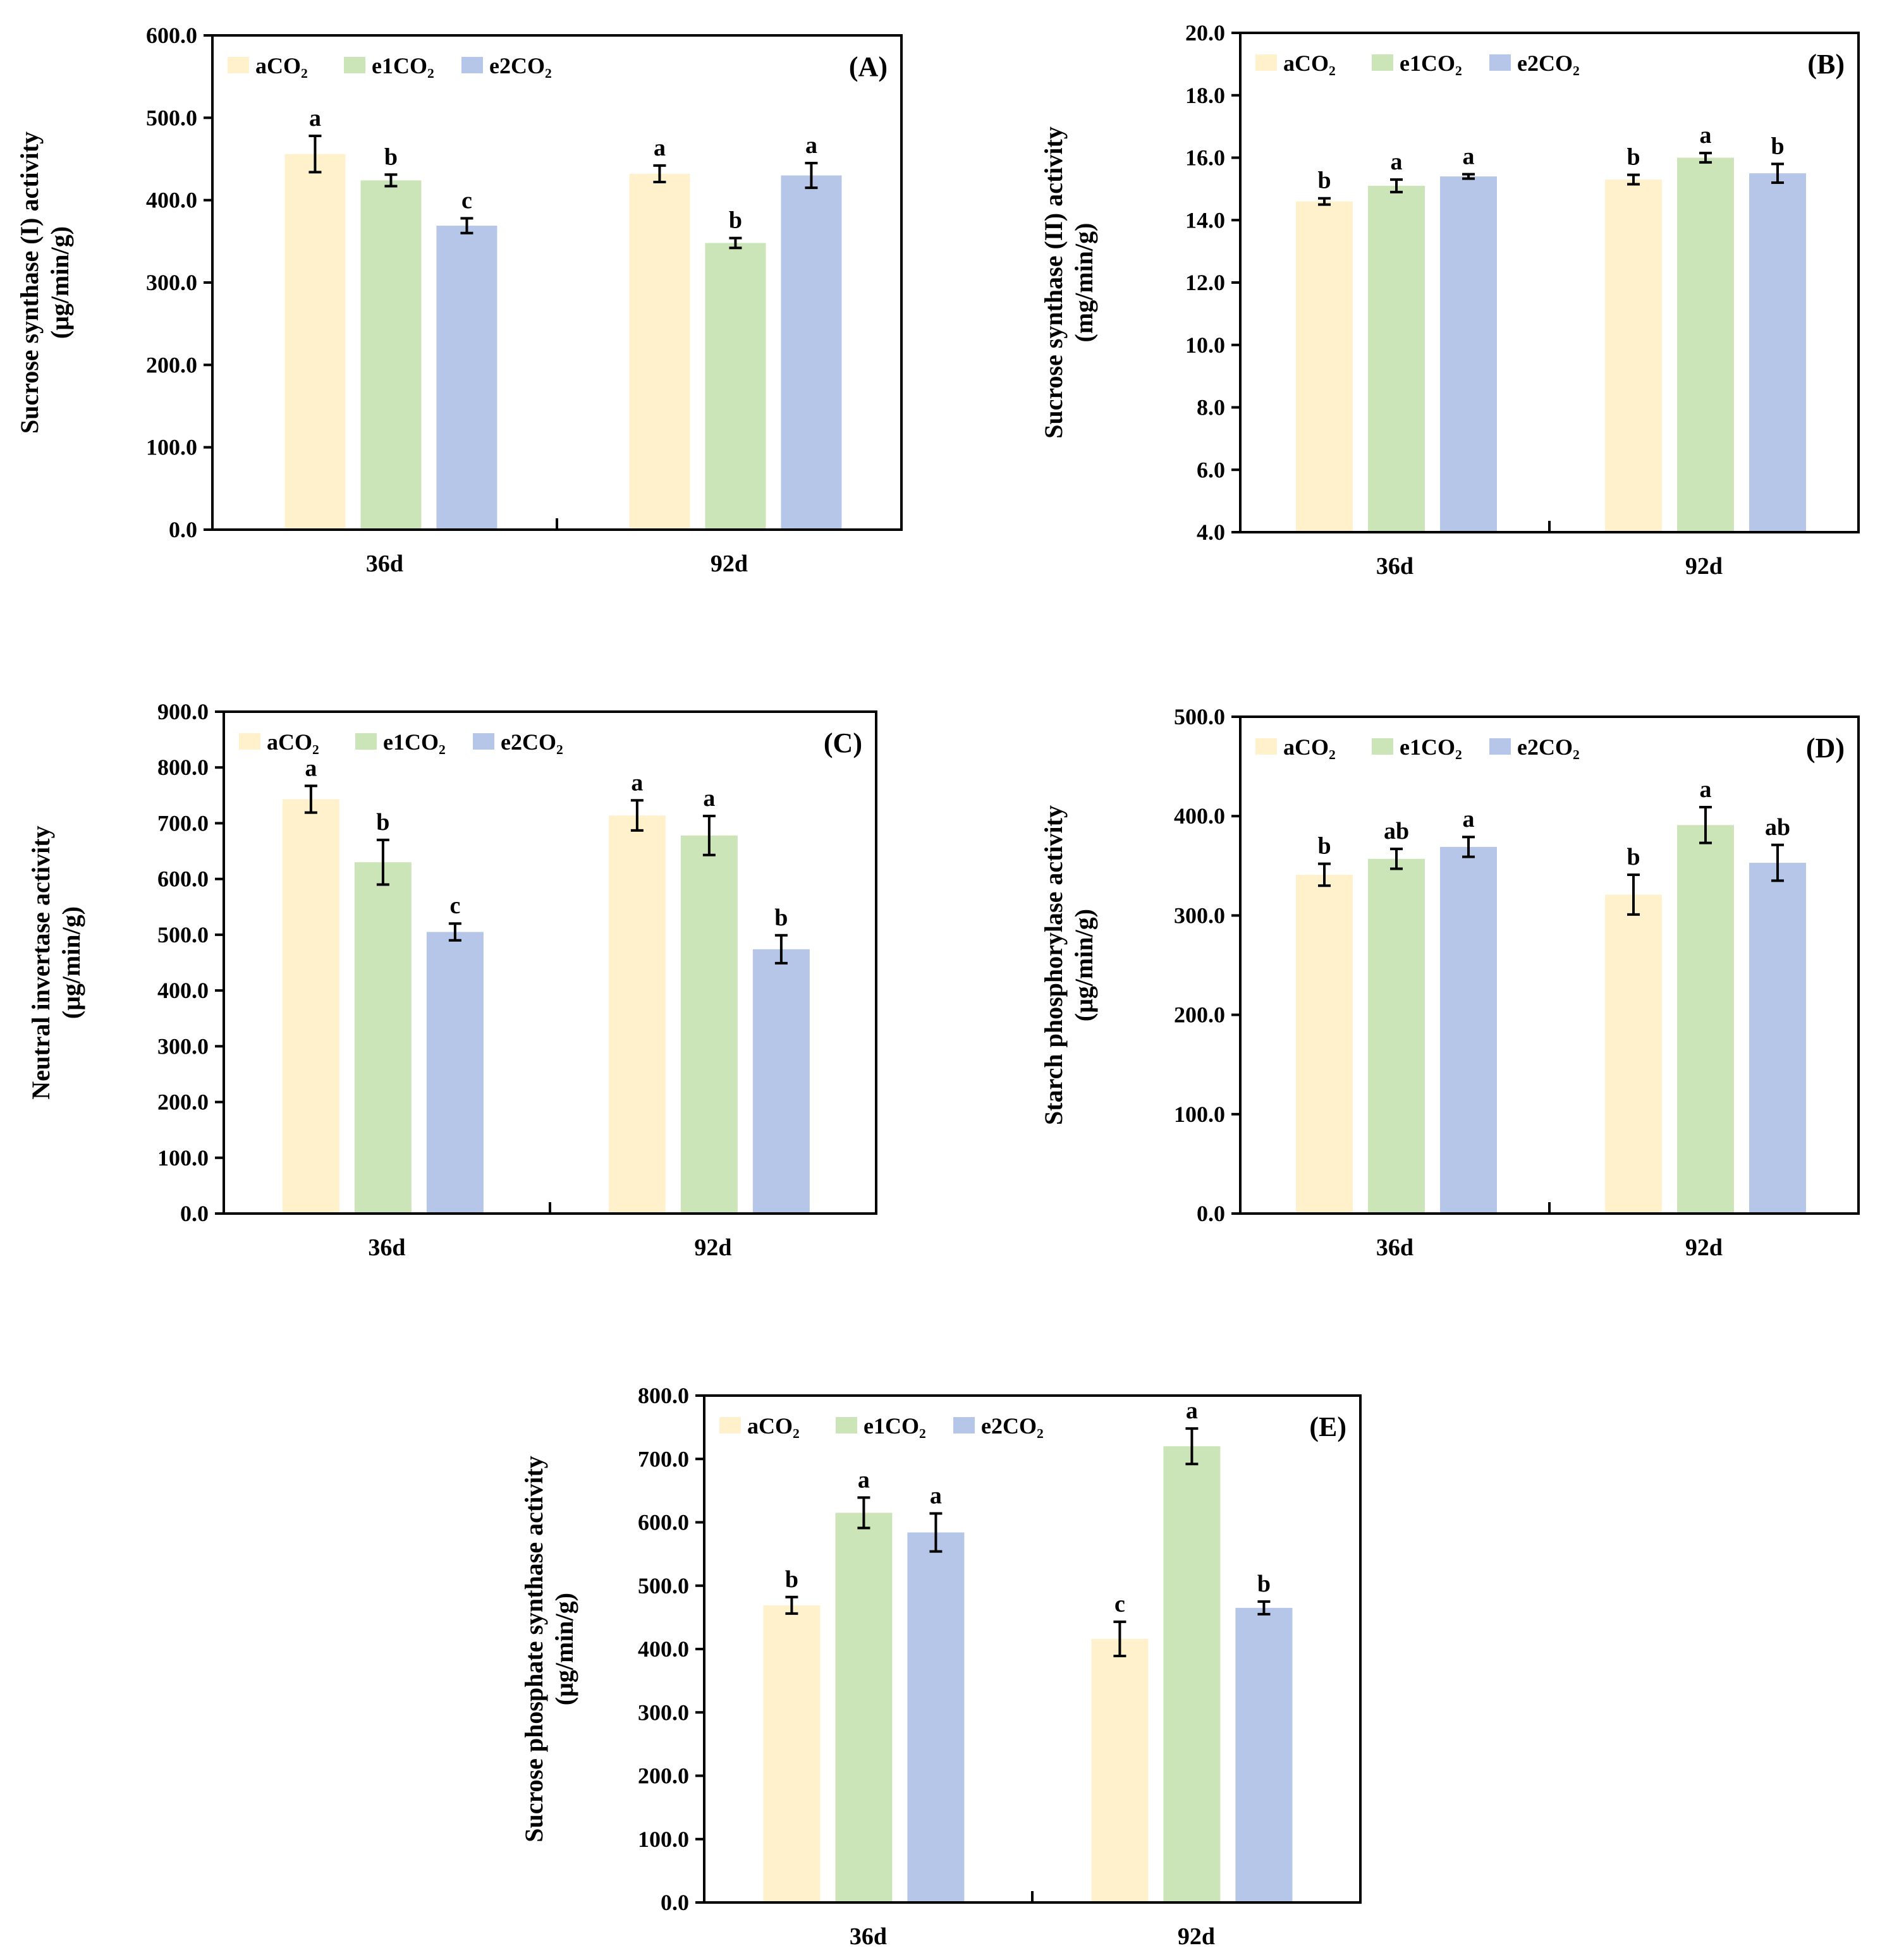 The width and height of the screenshot is (1880, 1960). Describe the element at coordinates (1068, 282) in the screenshot. I see `y-axis-label: Sucrose synthase (II) activity(mg/min/g)` at that location.